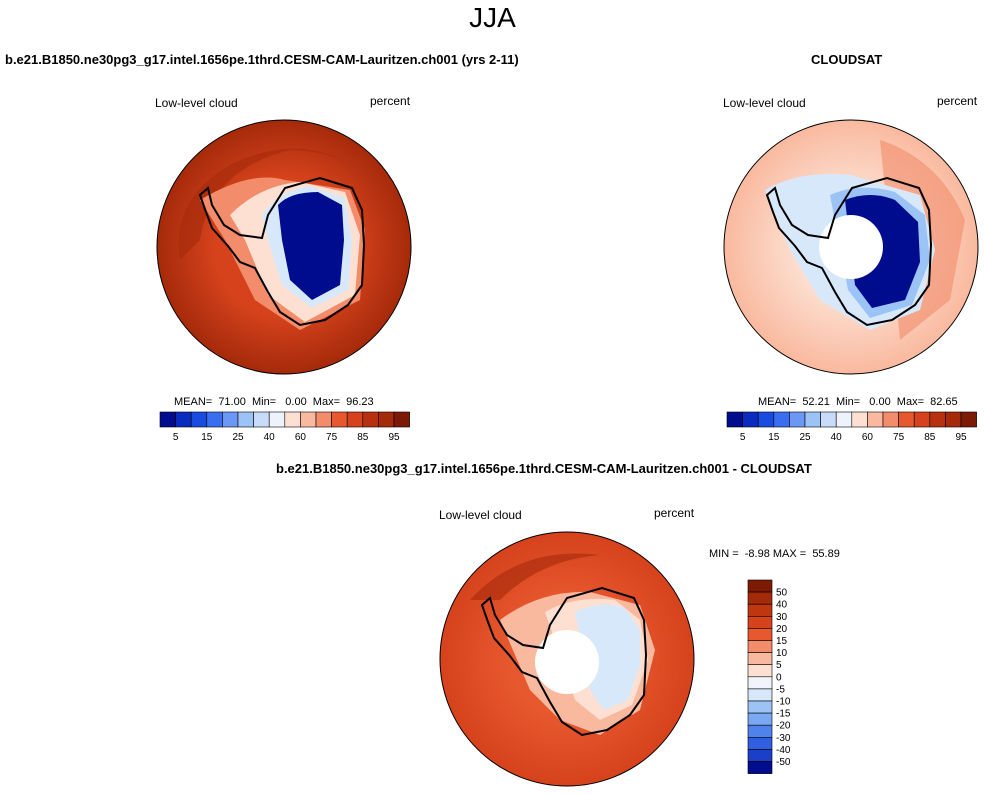 This screenshot has width=985, height=795. I want to click on colorbar-label: 0, so click(779, 677).